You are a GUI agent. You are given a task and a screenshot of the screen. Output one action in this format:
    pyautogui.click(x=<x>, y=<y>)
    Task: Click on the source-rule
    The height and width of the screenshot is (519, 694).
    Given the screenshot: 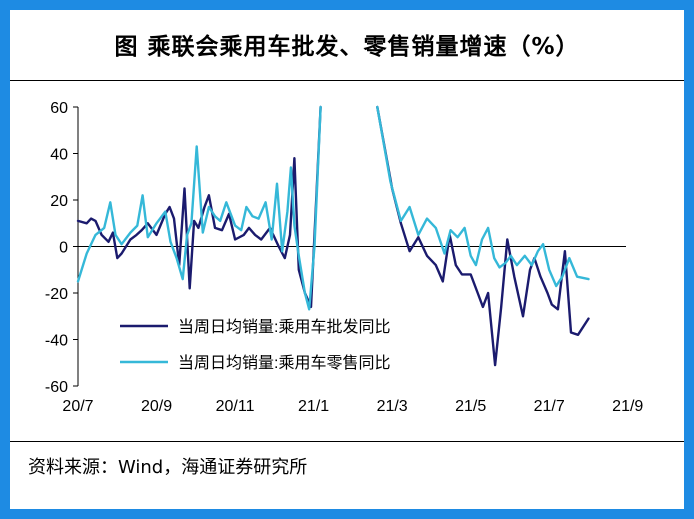 What is the action you would take?
    pyautogui.click(x=347, y=441)
    